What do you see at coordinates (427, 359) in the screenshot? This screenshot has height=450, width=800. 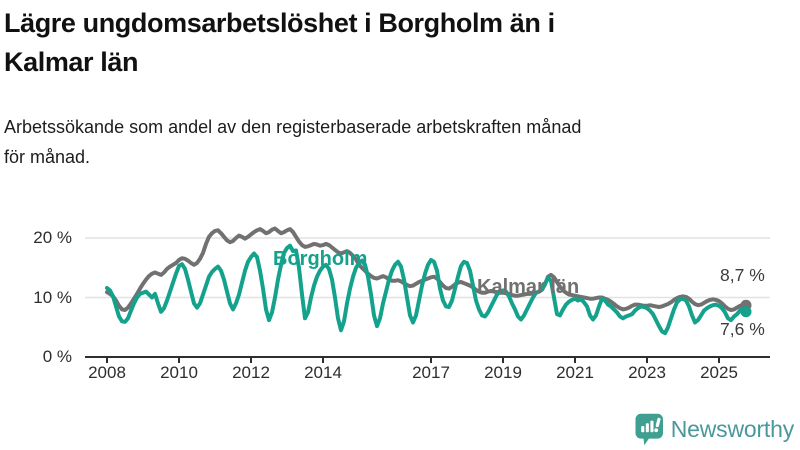 I see `x-axis` at bounding box center [427, 359].